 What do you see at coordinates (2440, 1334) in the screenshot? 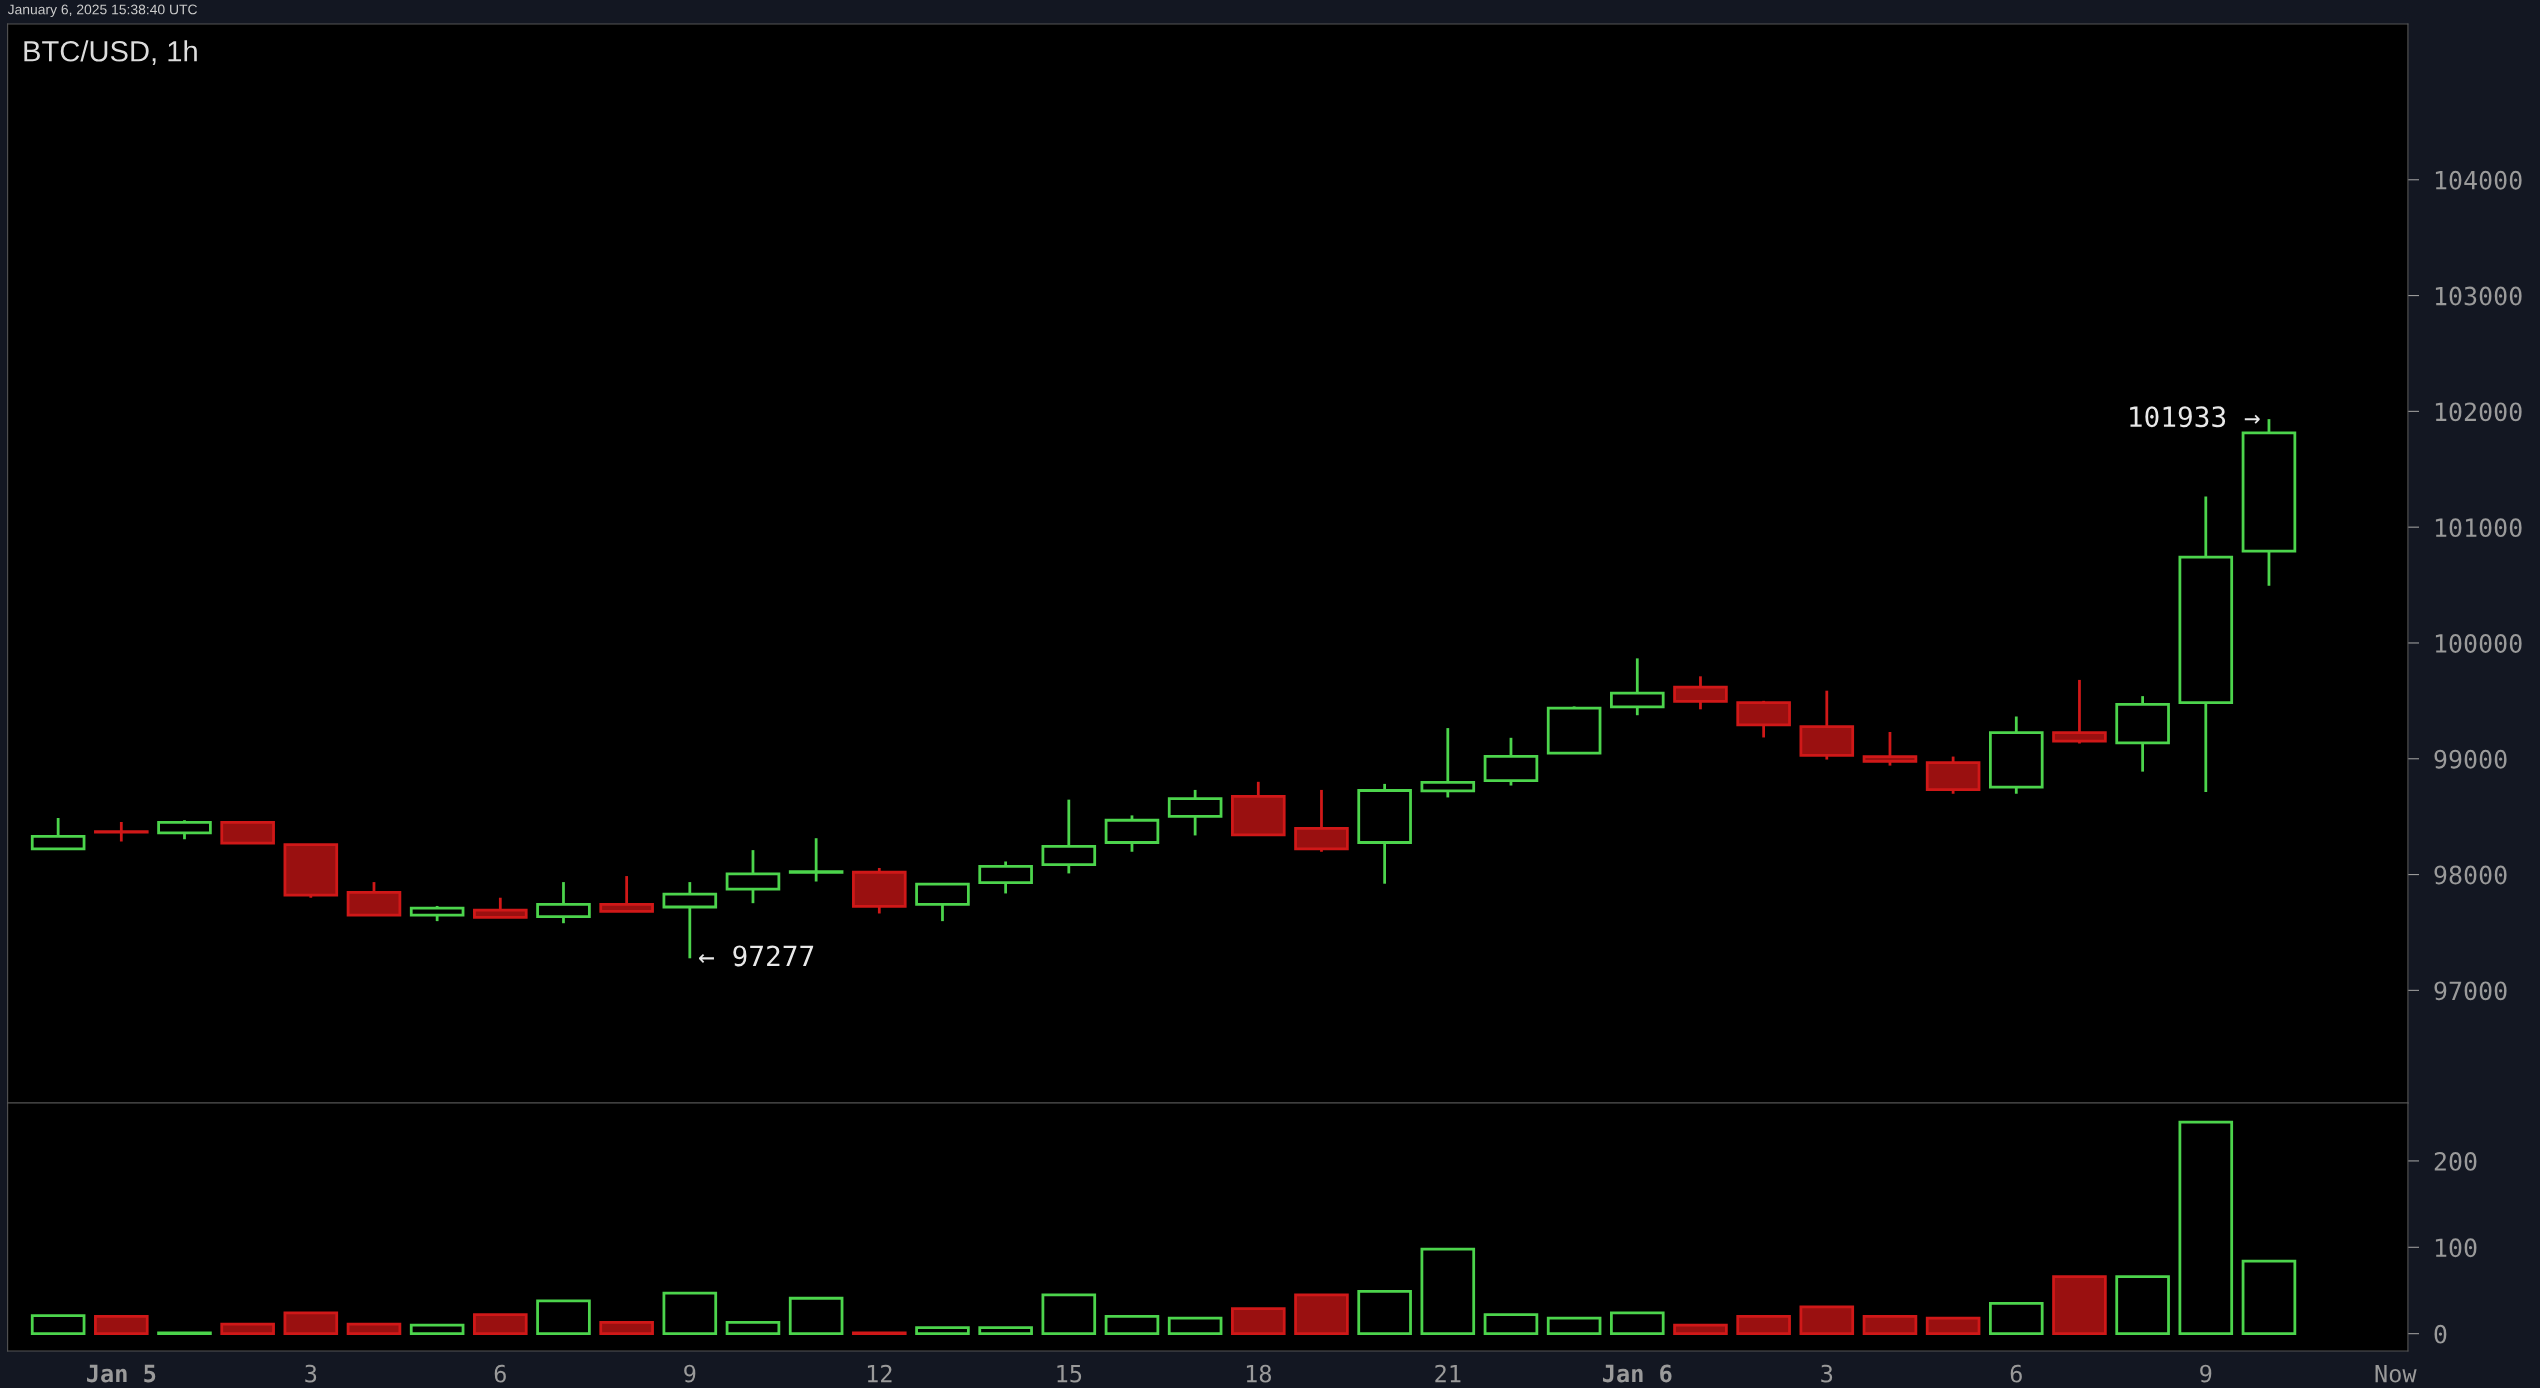
I see `y-tick-label: 0` at bounding box center [2440, 1334].